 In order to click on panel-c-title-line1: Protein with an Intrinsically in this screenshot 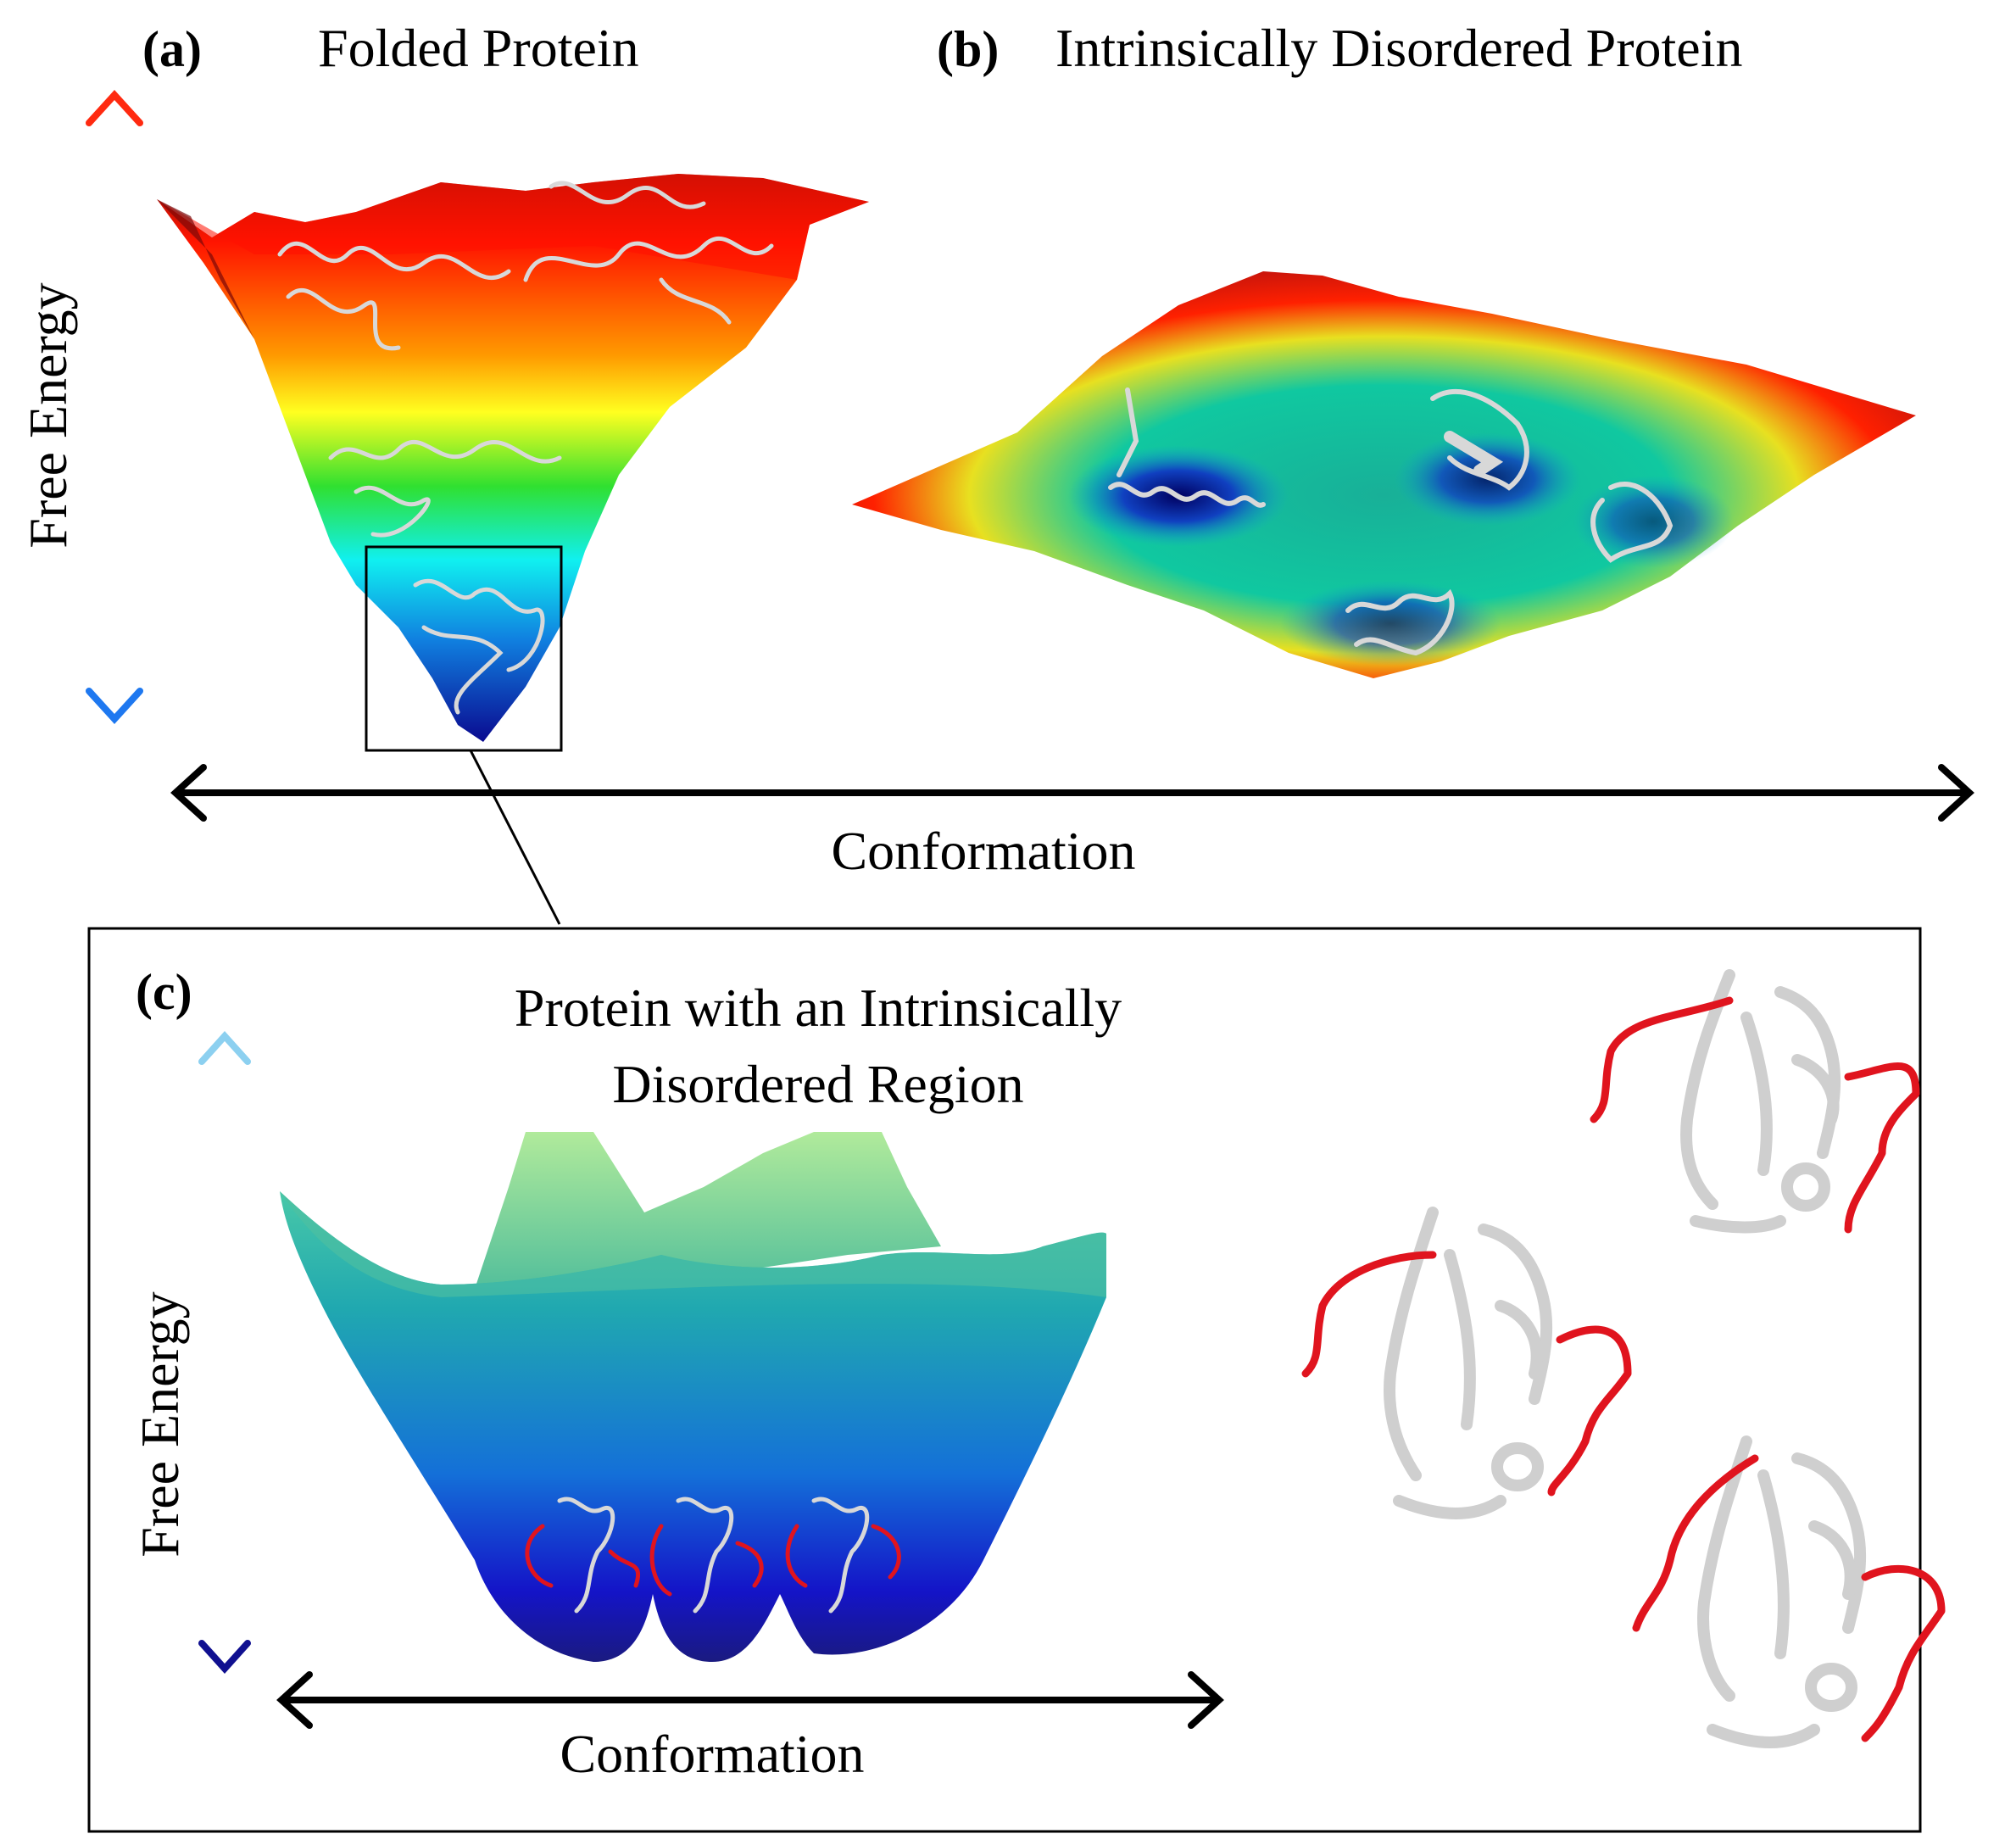, I will do `click(818, 1008)`.